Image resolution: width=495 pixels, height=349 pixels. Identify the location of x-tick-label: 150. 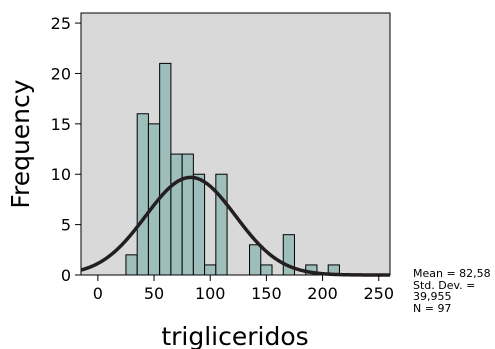
(266, 293).